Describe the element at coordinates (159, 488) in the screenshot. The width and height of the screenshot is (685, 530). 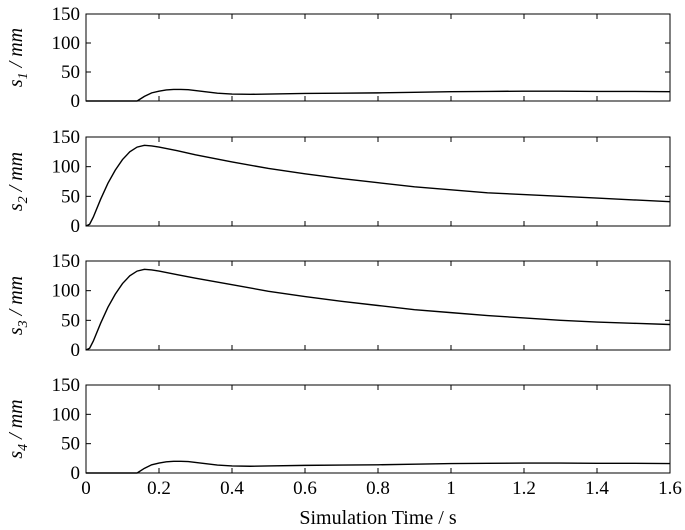
I see `x-tick-label: 0.2` at that location.